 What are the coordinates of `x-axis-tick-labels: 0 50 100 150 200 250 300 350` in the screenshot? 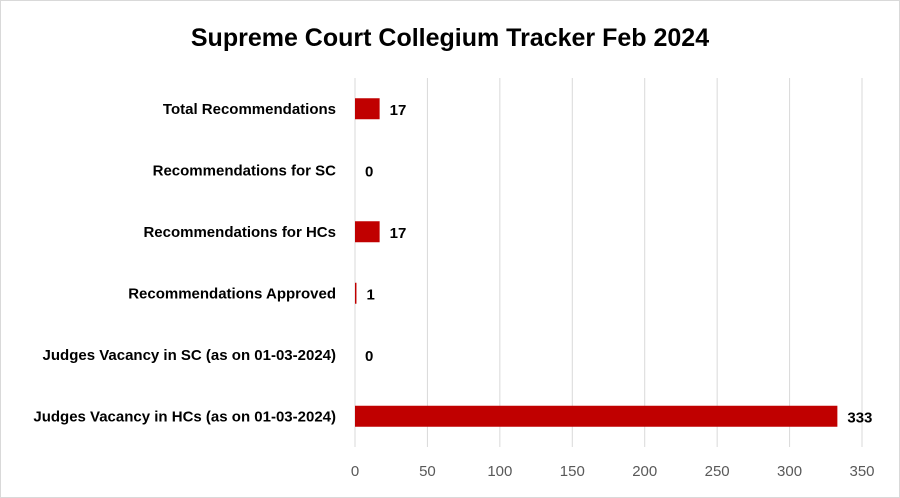 It's located at (613, 471).